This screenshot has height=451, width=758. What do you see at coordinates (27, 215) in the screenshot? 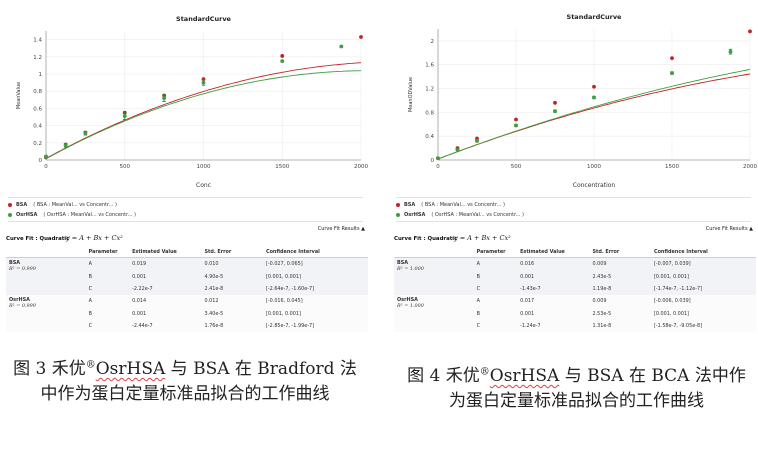
I see `legend-series-name: OsrHSA` at bounding box center [27, 215].